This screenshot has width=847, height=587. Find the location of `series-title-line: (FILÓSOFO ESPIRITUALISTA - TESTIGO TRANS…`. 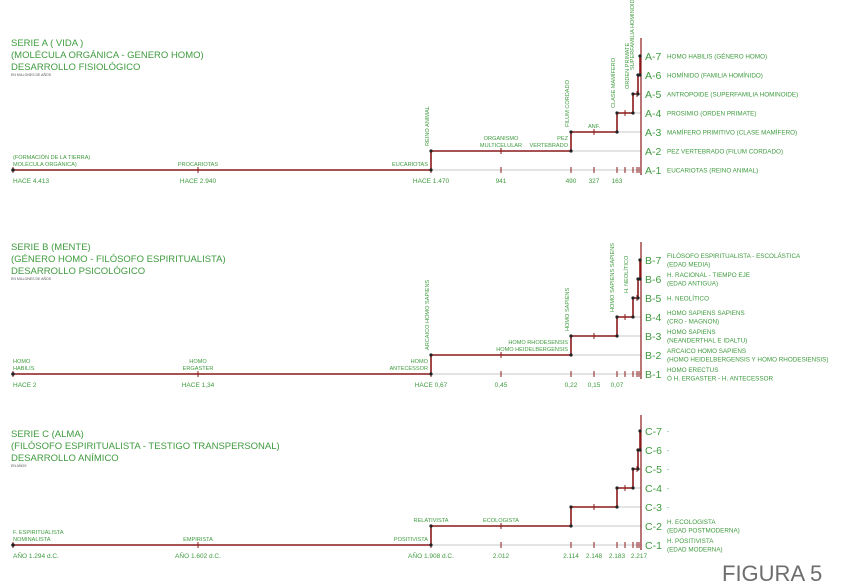

series-title-line: (FILÓSOFO ESPIRITUALISTA - TESTIGO TRANS… is located at coordinates (145, 446).